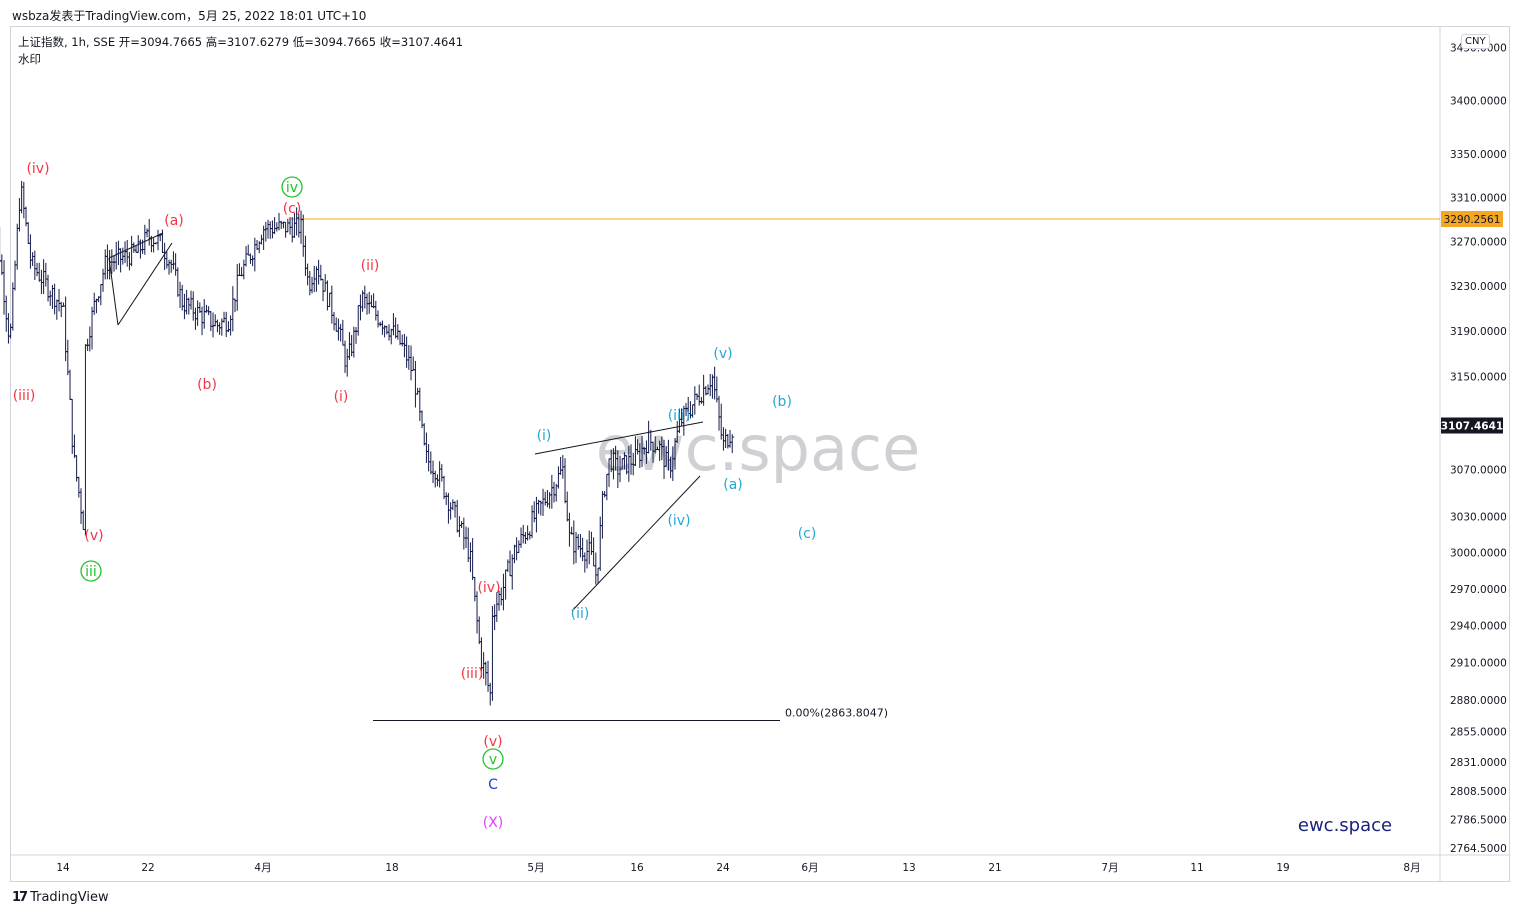 The height and width of the screenshot is (917, 1520). What do you see at coordinates (758, 448) in the screenshot?
I see `watermark-text: ewc.space` at bounding box center [758, 448].